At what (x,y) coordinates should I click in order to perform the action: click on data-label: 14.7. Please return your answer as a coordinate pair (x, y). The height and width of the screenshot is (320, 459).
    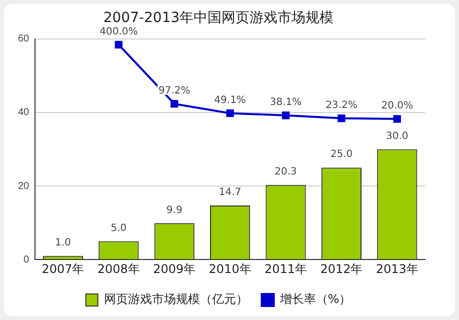
    Looking at the image, I should click on (230, 192).